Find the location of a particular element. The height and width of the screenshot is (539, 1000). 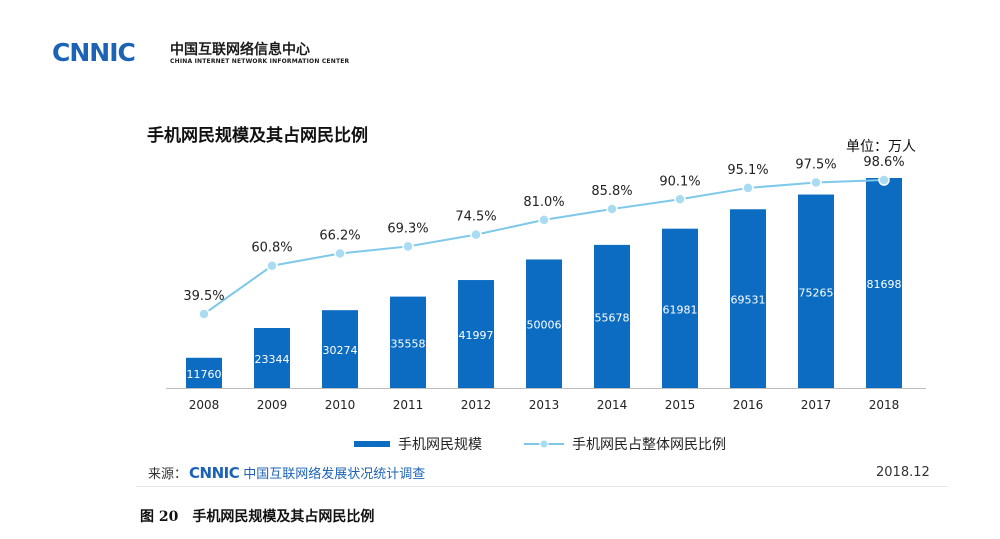

source-logo: CNNIC is located at coordinates (214, 473).